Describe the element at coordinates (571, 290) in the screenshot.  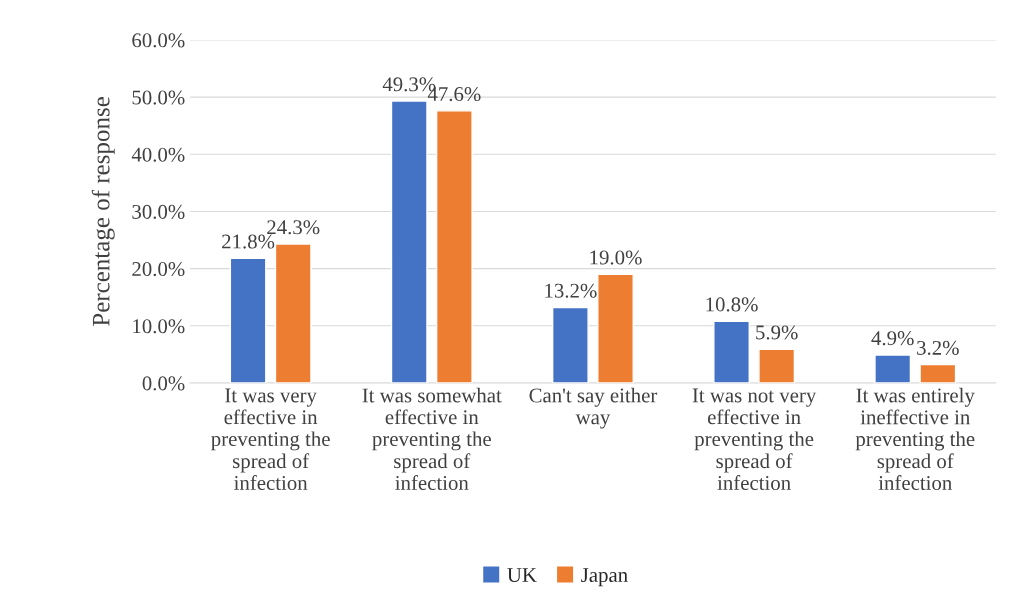
I see `data-label: 13.2%` at that location.